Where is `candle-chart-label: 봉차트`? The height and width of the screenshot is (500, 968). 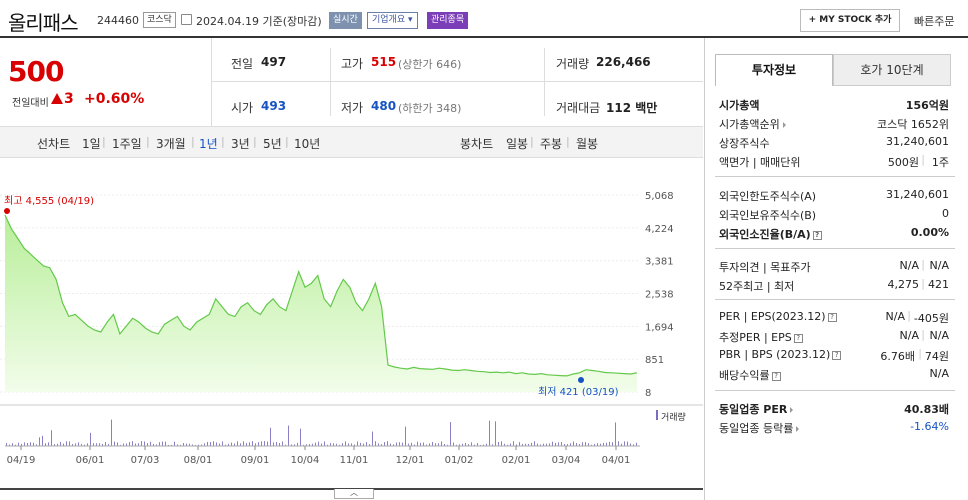
candle-chart-label: 봉차트 is located at coordinates (477, 144).